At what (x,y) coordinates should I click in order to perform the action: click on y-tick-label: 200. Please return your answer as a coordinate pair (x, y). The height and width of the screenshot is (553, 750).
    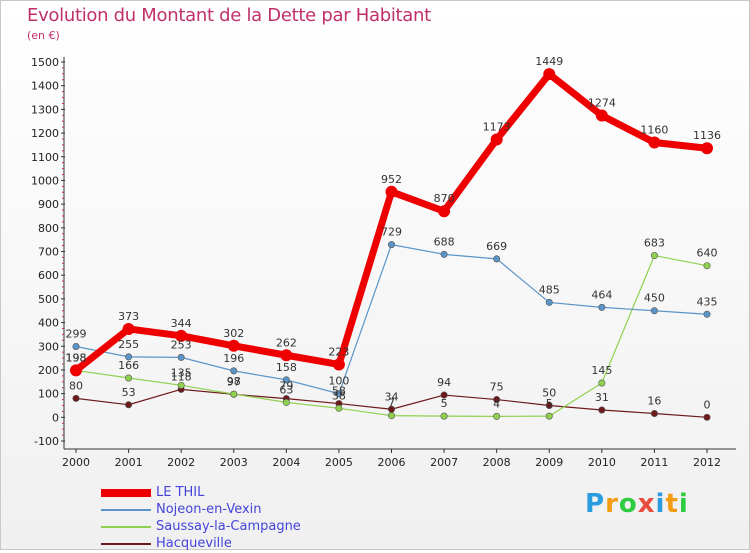
    Looking at the image, I should click on (48, 370).